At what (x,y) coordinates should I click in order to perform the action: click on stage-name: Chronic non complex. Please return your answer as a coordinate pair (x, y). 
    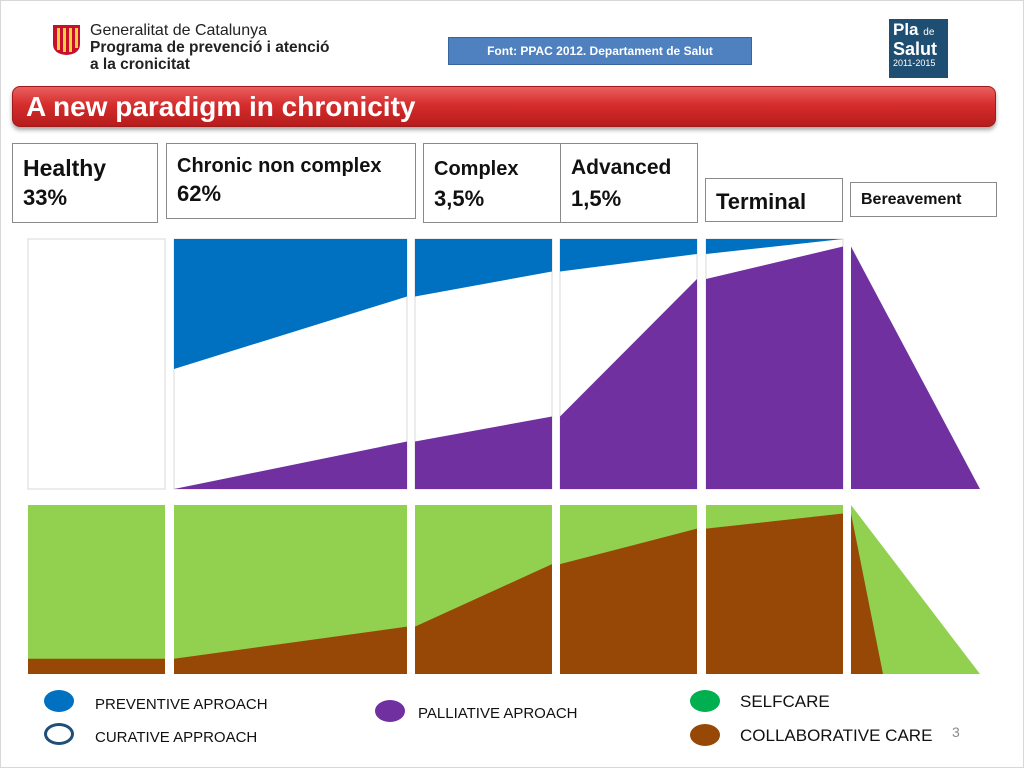
    Looking at the image, I should click on (279, 166).